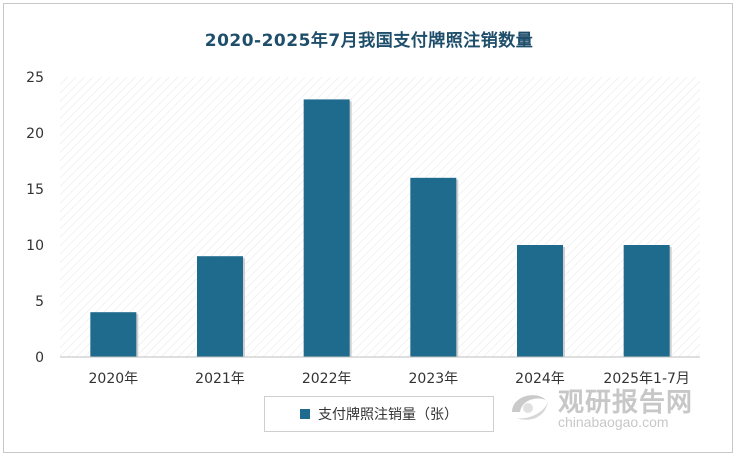 Image resolution: width=738 pixels, height=458 pixels. Describe the element at coordinates (388, 415) in the screenshot. I see `legend-label: 支付牌照注销量（张）` at that location.